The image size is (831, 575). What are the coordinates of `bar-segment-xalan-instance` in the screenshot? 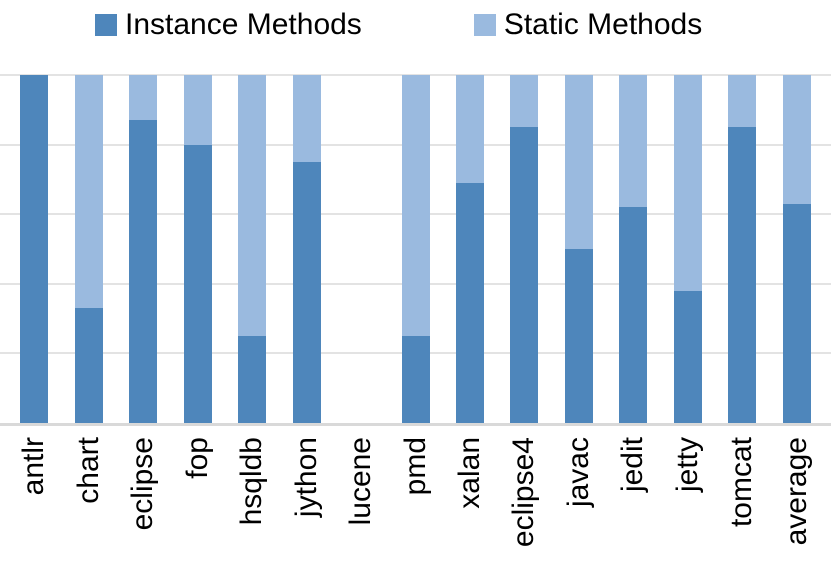 It's located at (469, 302).